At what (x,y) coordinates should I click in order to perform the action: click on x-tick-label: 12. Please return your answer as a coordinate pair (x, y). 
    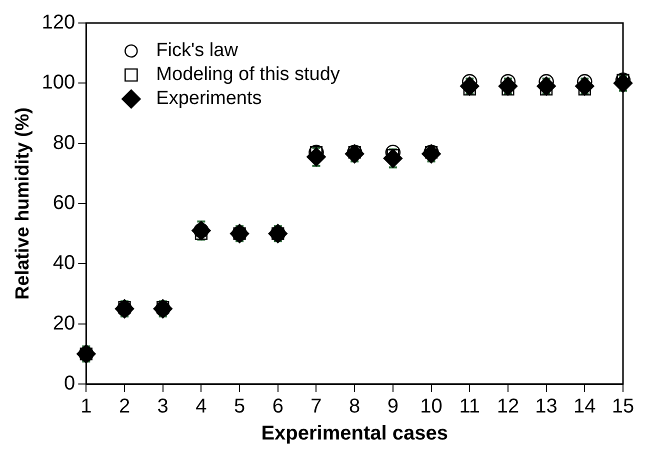
    Looking at the image, I should click on (508, 407).